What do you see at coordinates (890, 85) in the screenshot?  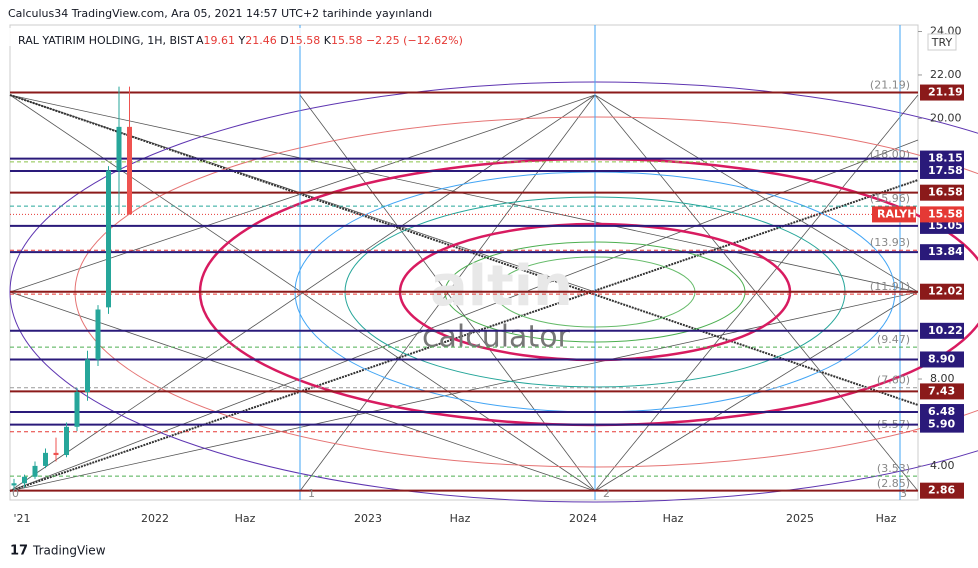 I see `dashed-level-label: (21.19)` at bounding box center [890, 85].